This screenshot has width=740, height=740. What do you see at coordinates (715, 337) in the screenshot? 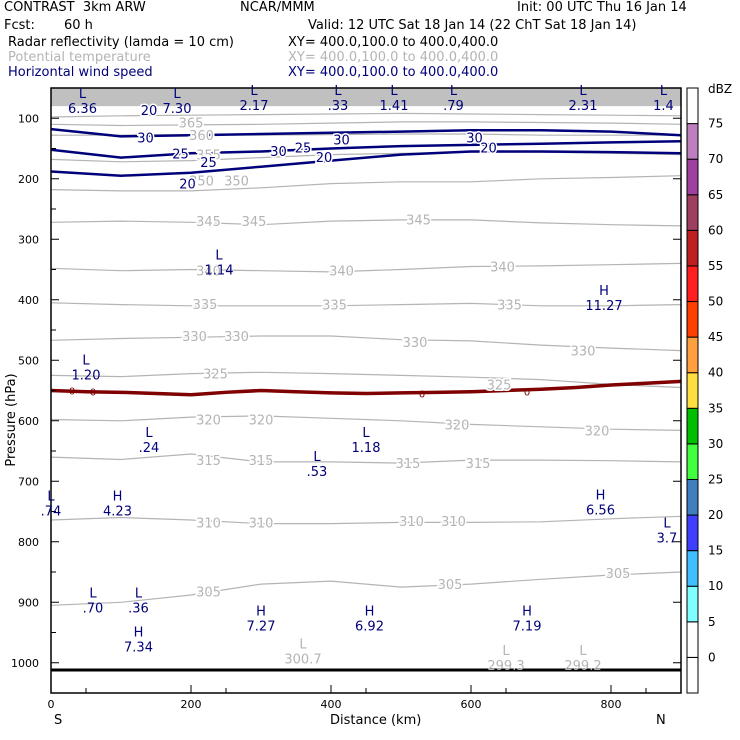
I see `colorbar-label: 45` at bounding box center [715, 337].